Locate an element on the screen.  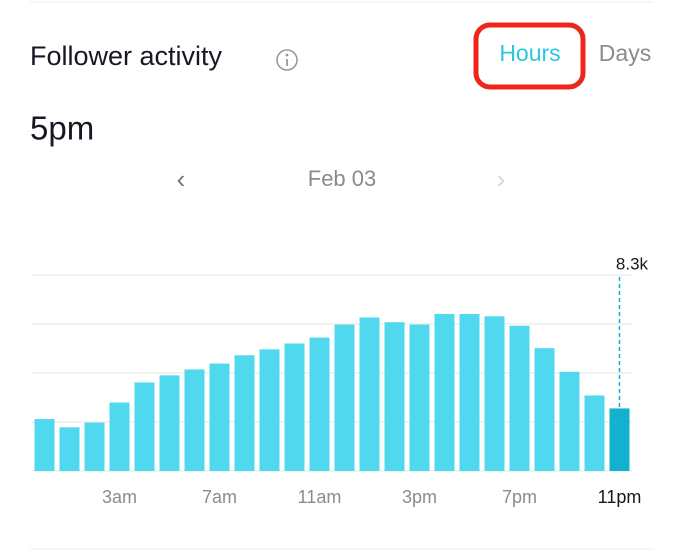
x-tick-label: 11pm is located at coordinates (620, 497).